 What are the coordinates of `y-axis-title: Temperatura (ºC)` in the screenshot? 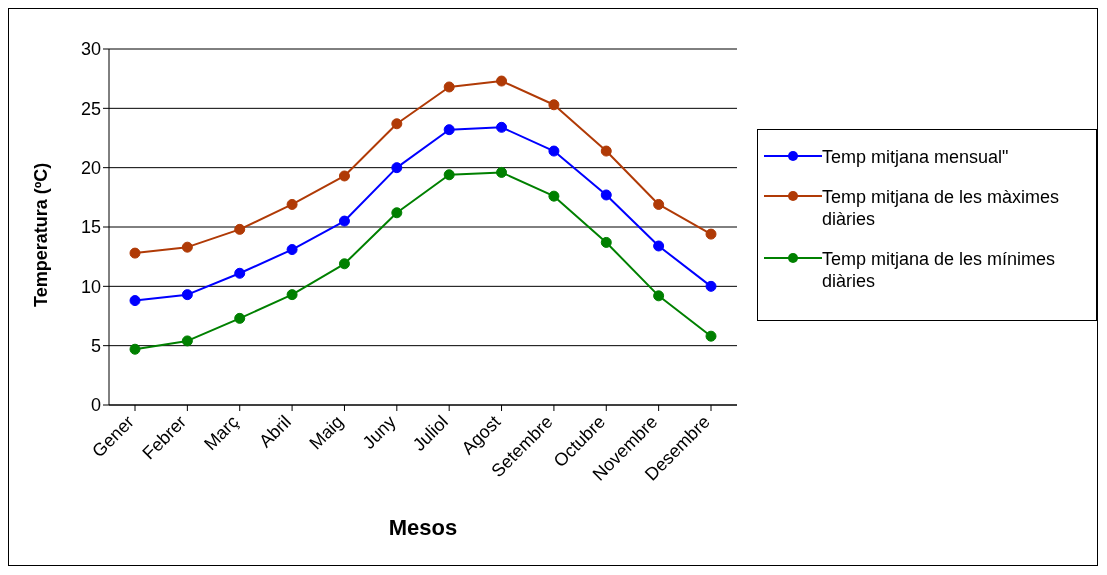 It's located at (41, 234).